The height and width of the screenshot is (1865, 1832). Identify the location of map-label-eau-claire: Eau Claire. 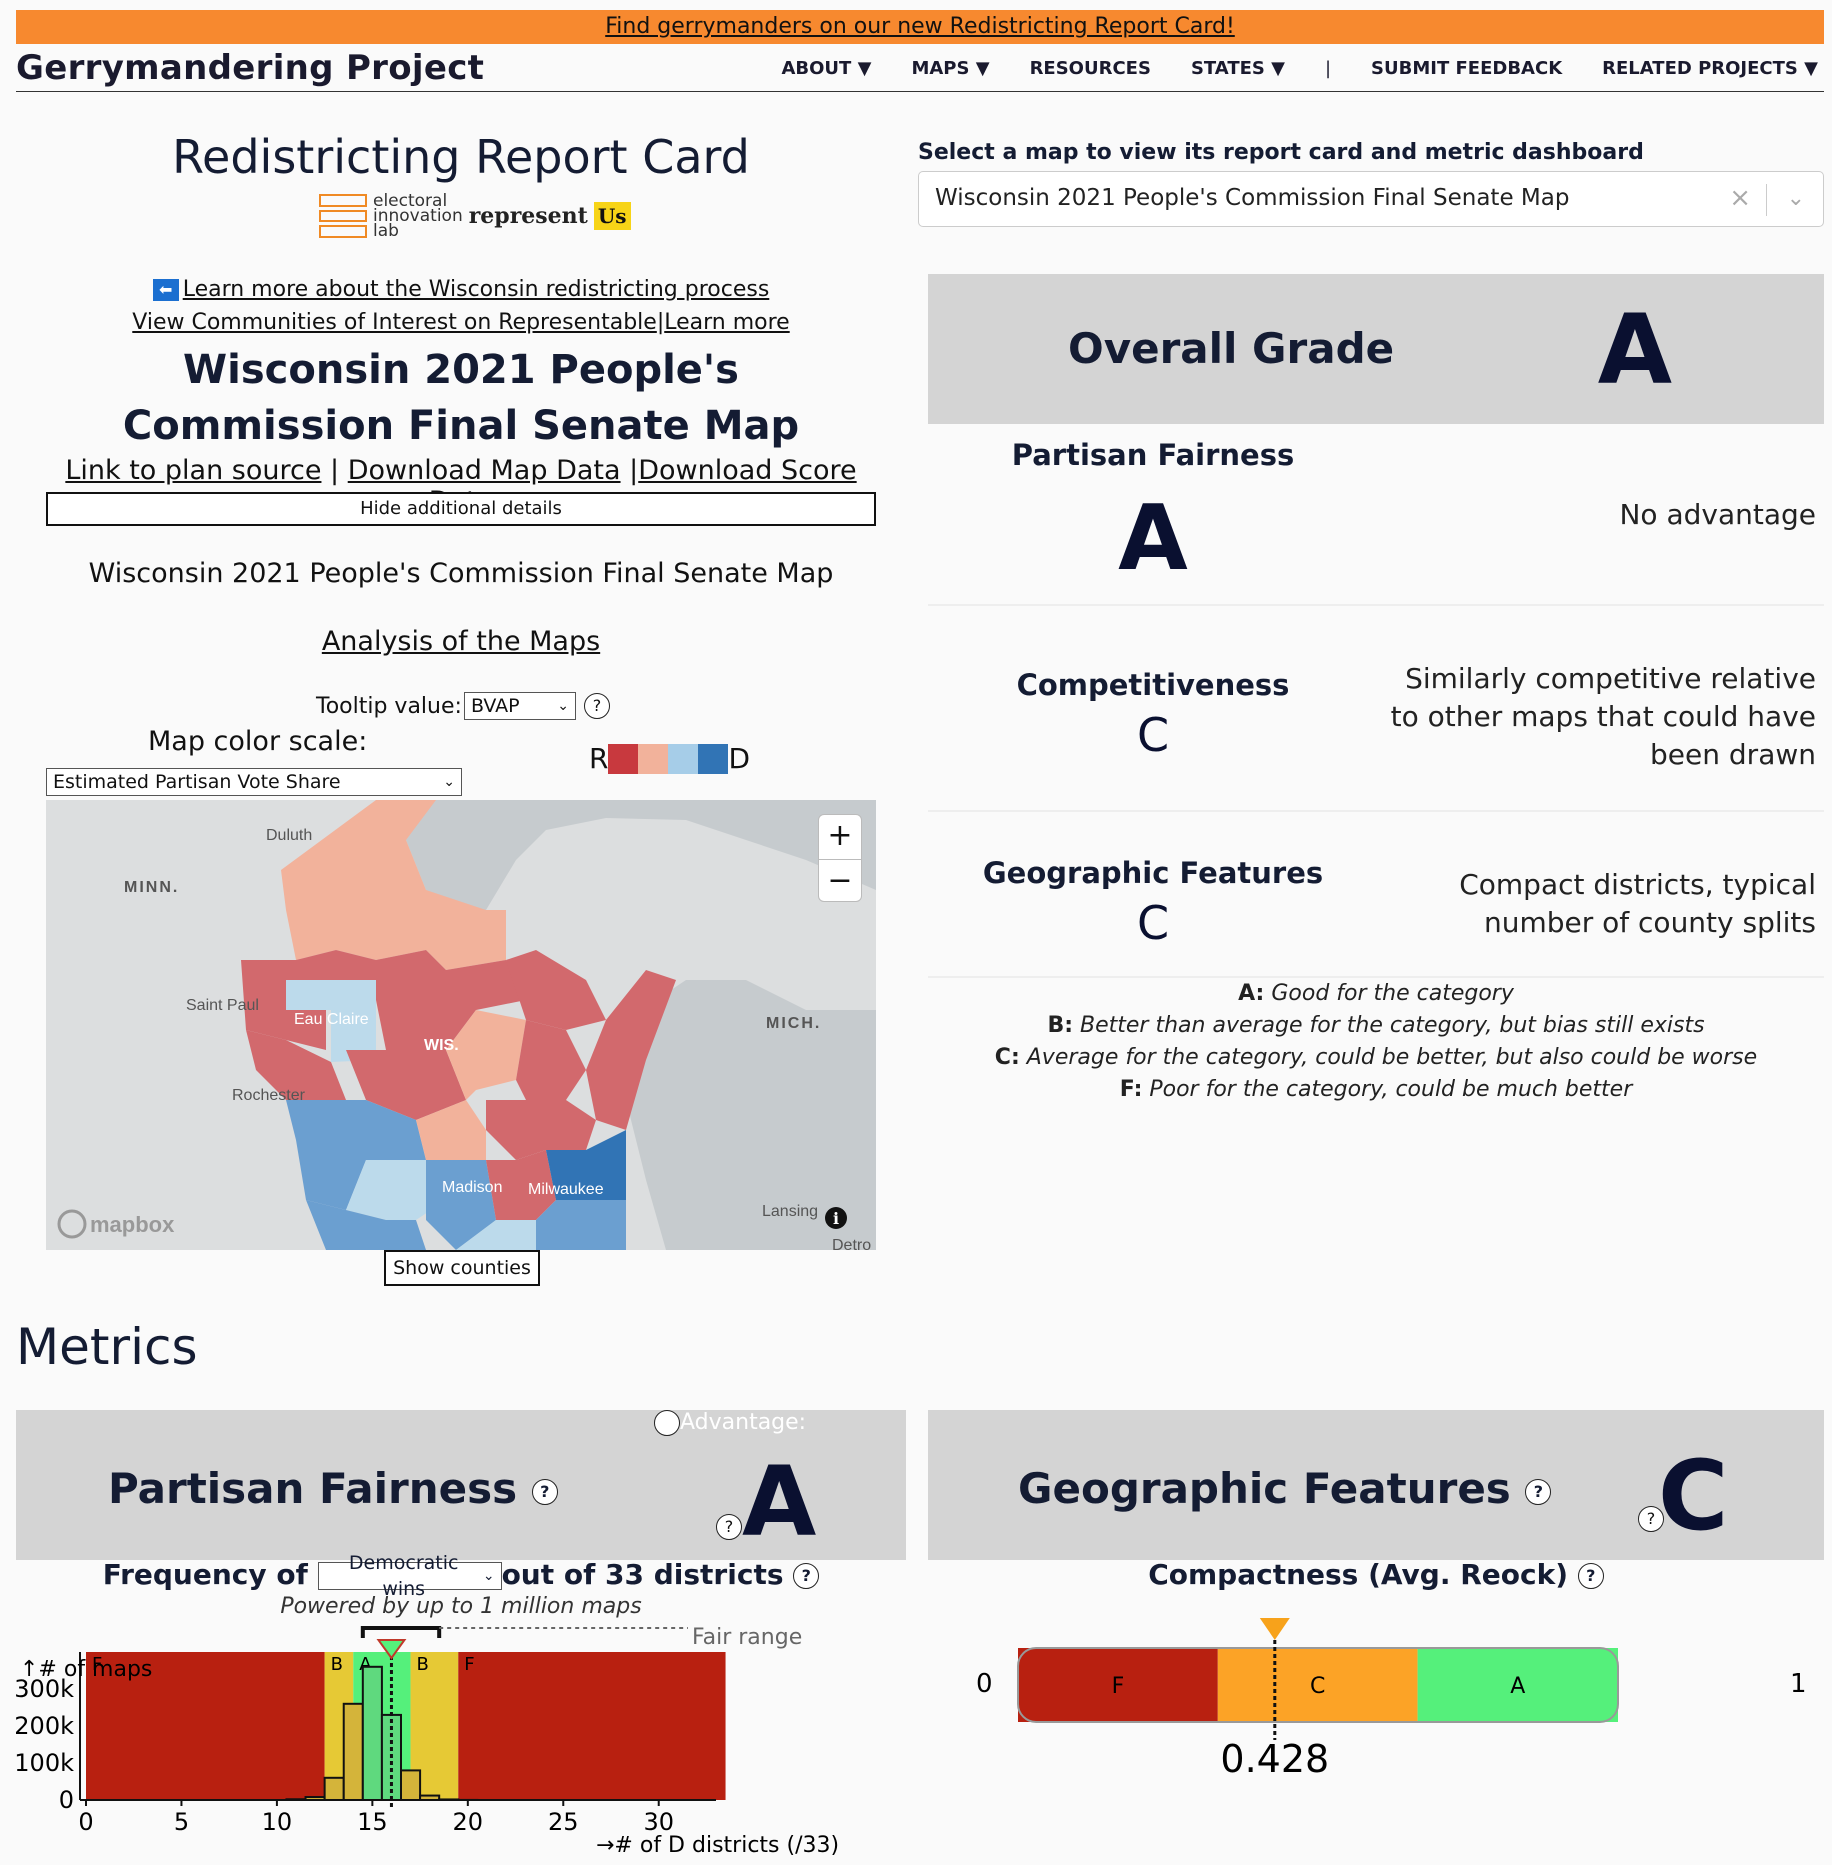
(331, 1019).